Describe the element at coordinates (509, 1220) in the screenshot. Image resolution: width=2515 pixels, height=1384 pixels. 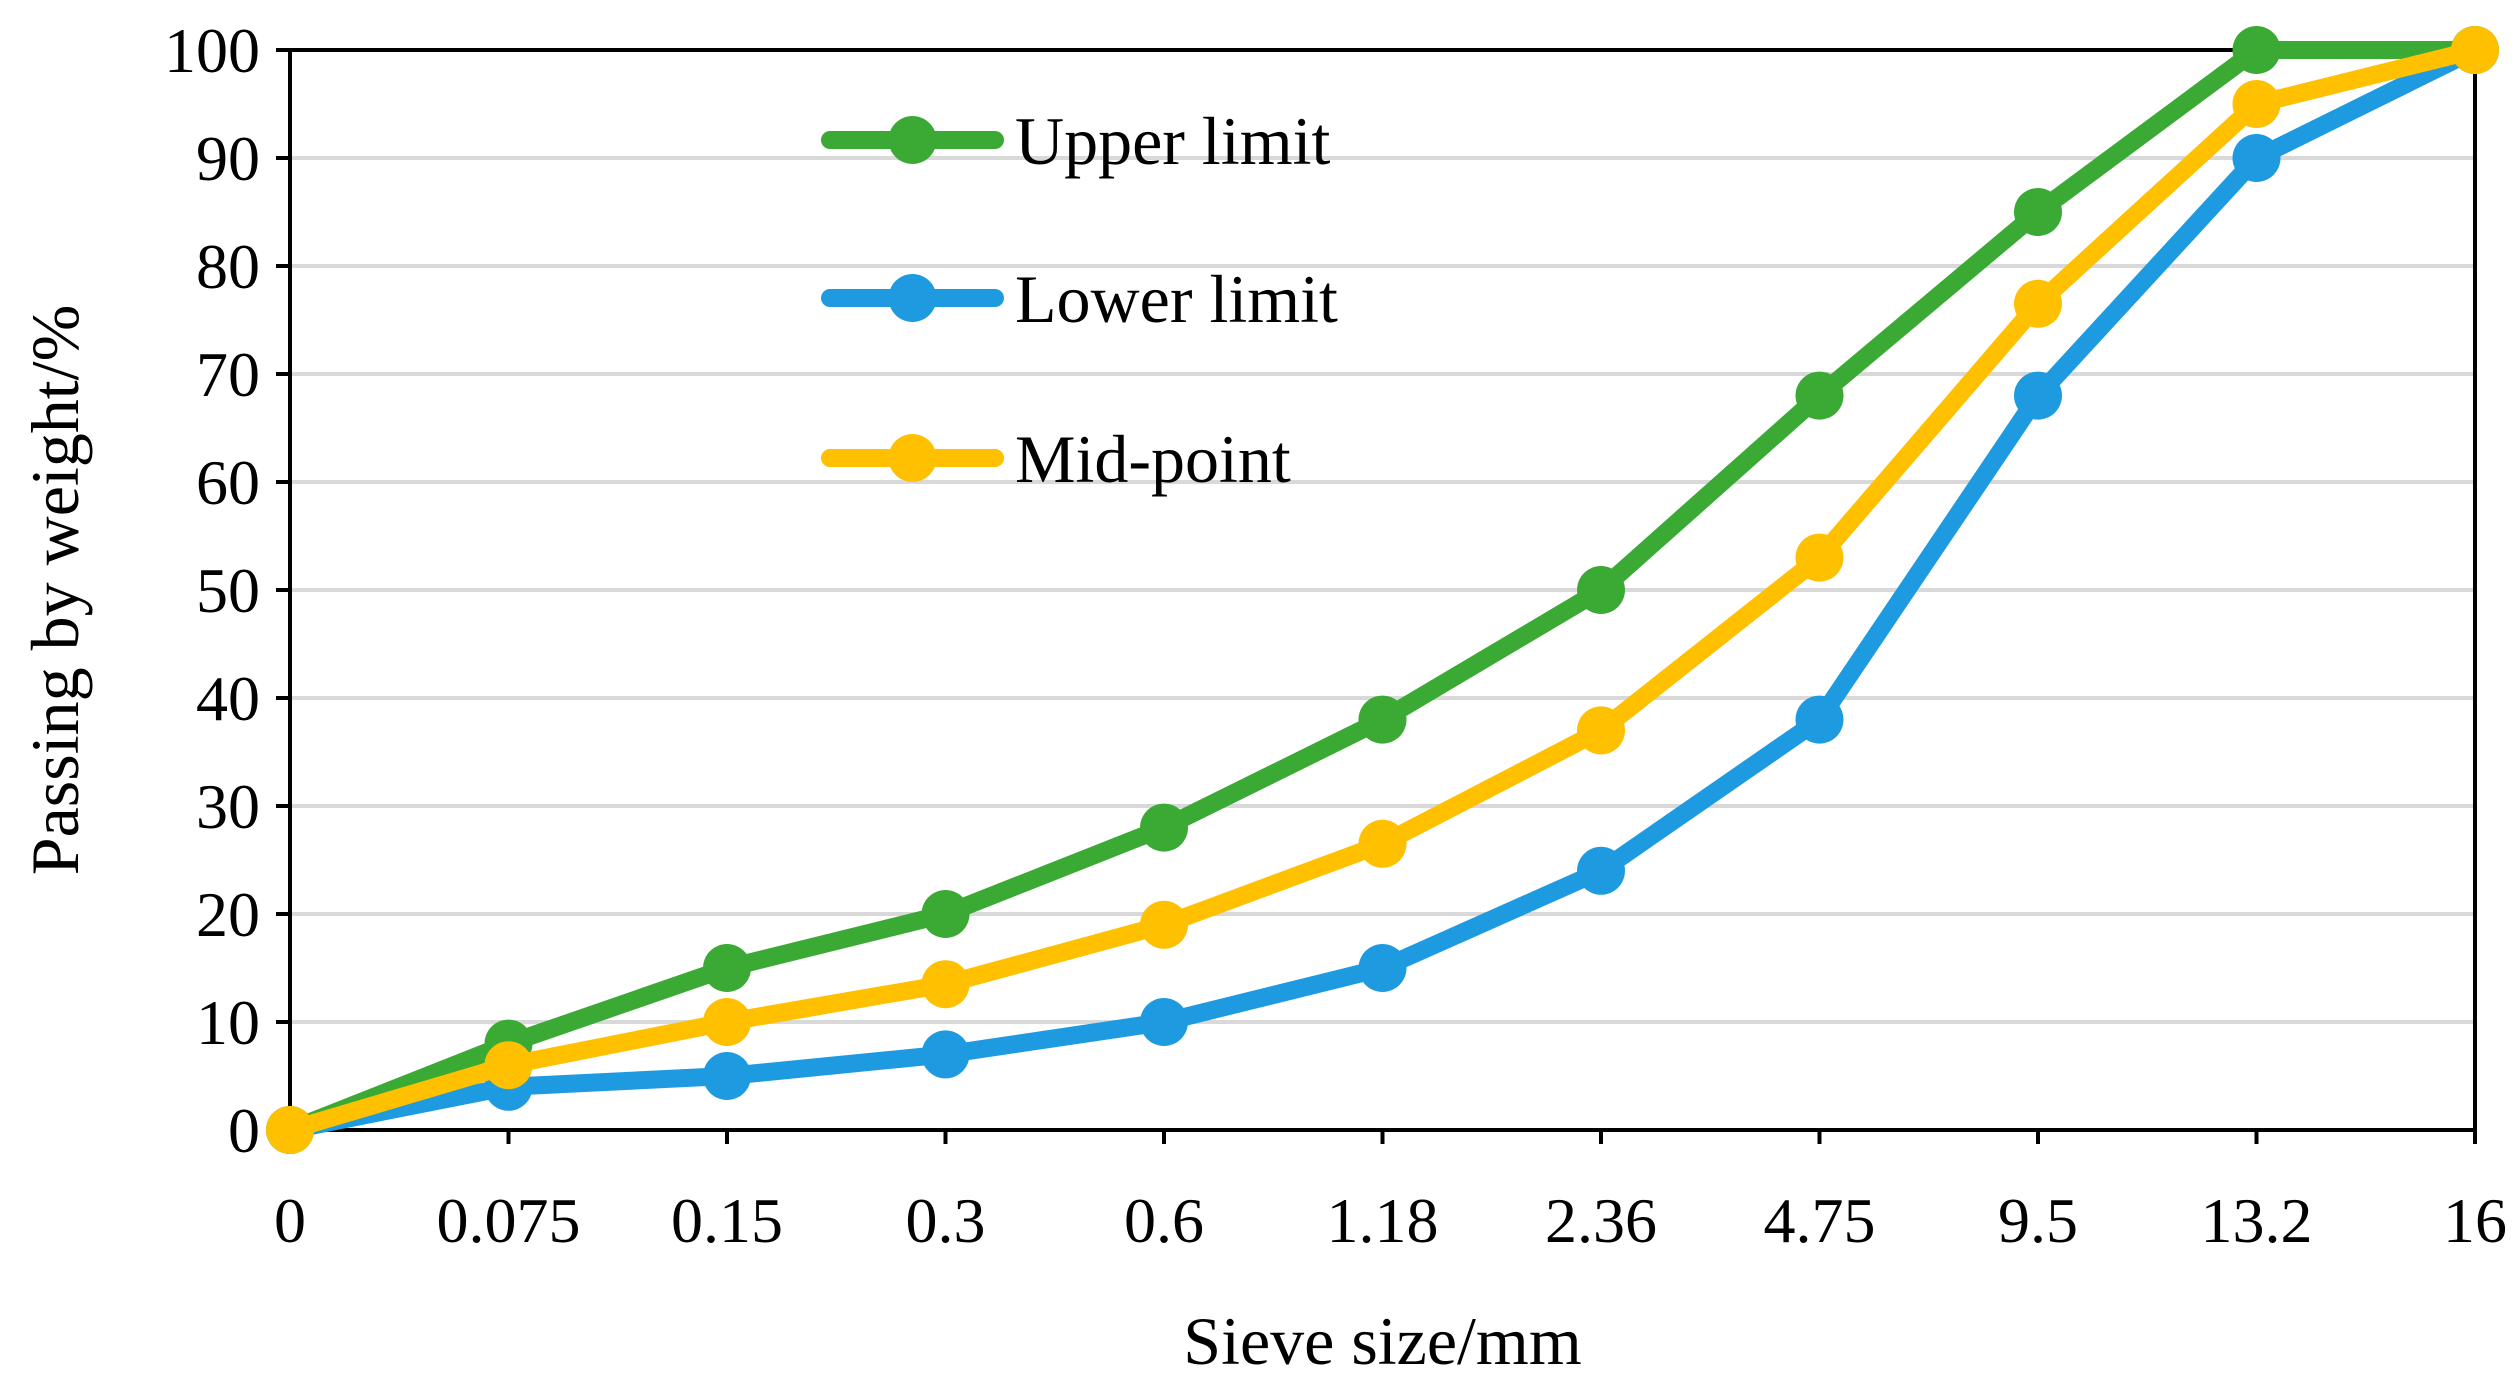
I see `x-tick-label: 0.075` at that location.